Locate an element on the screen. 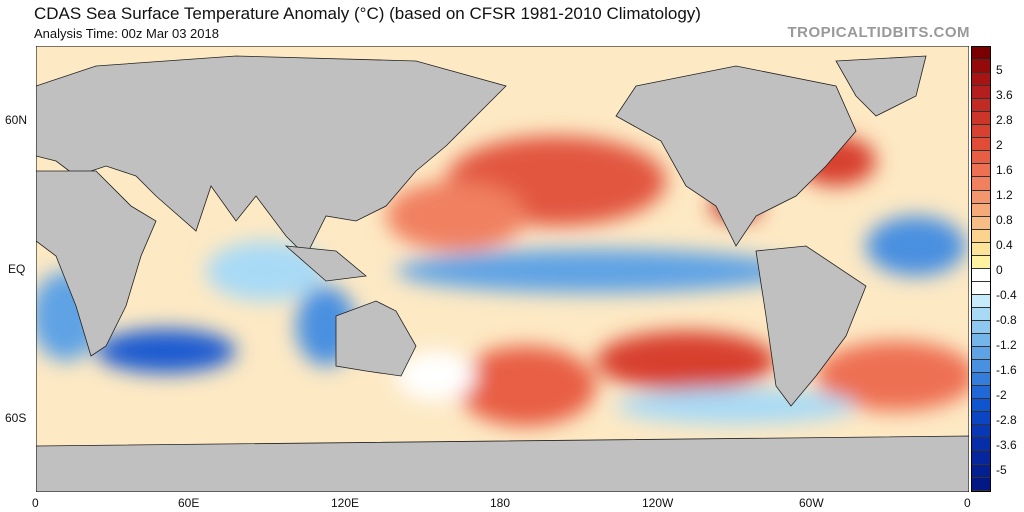 The image size is (1024, 512). cool-anomaly-tropical-atlantic is located at coordinates (916, 246).